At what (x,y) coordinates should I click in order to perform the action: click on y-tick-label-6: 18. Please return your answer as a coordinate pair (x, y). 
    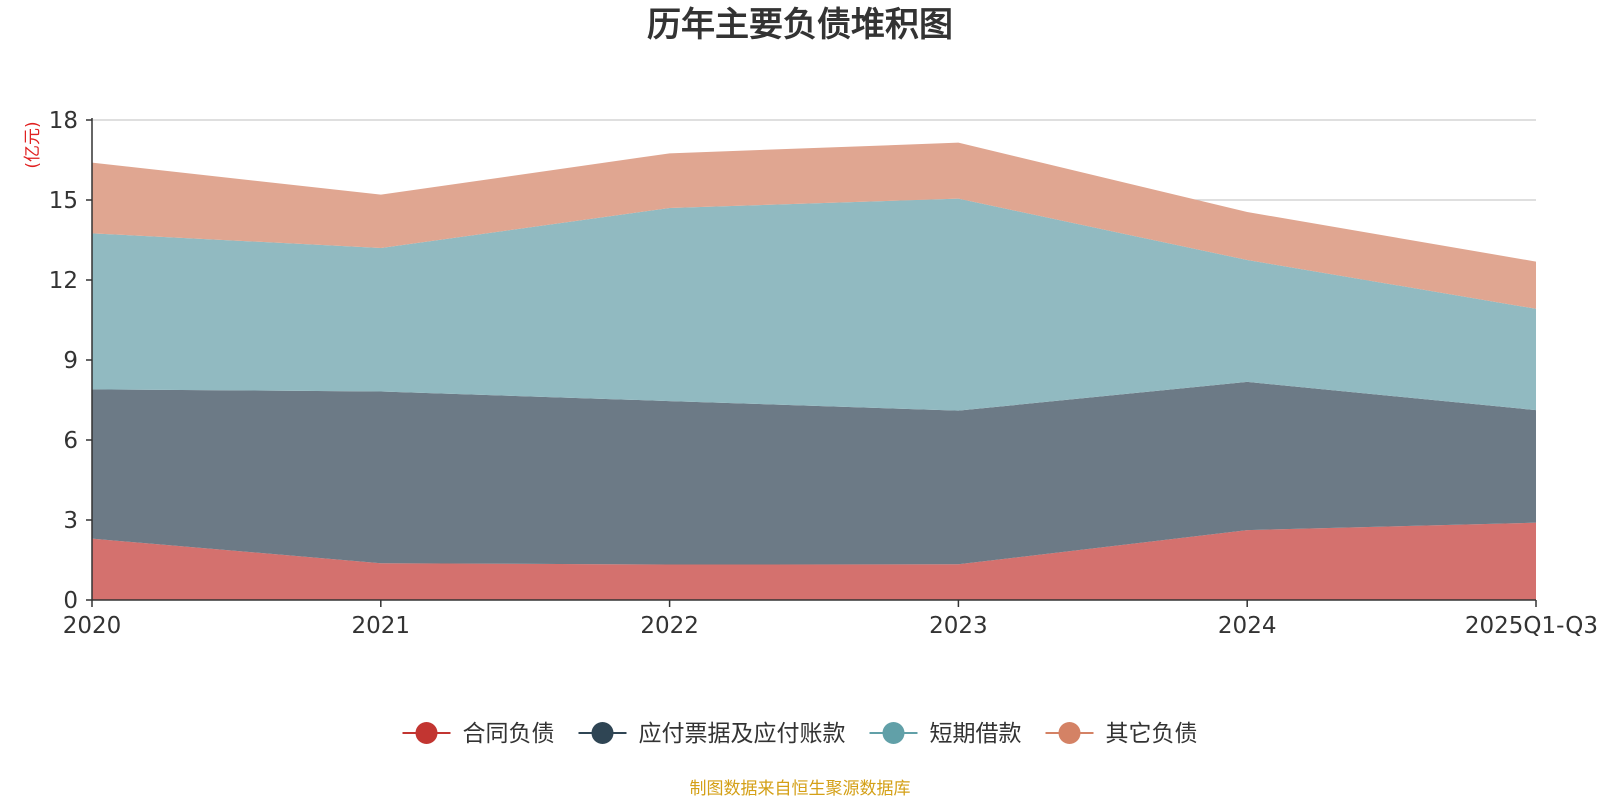
    Looking at the image, I should click on (63, 121).